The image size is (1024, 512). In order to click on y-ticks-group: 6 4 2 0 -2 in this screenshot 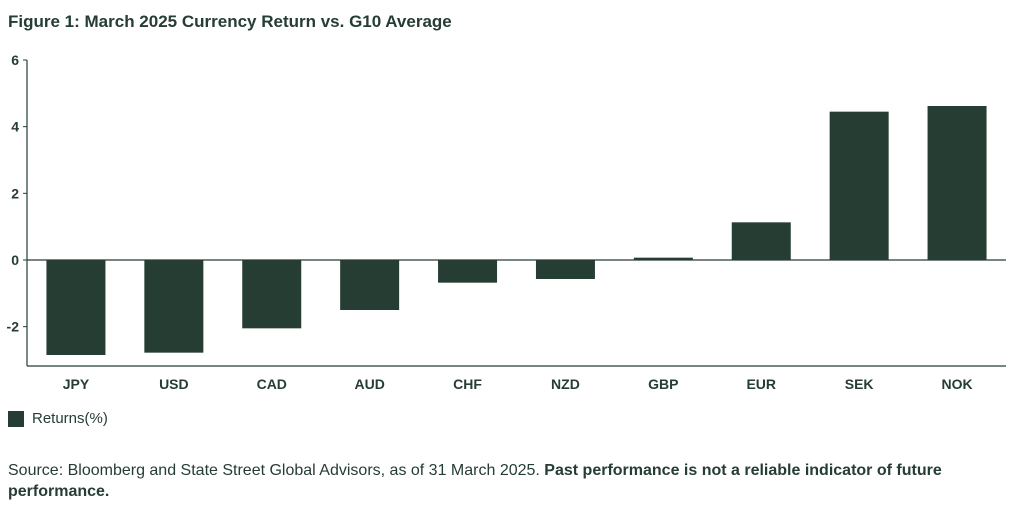, I will do `click(17, 193)`.